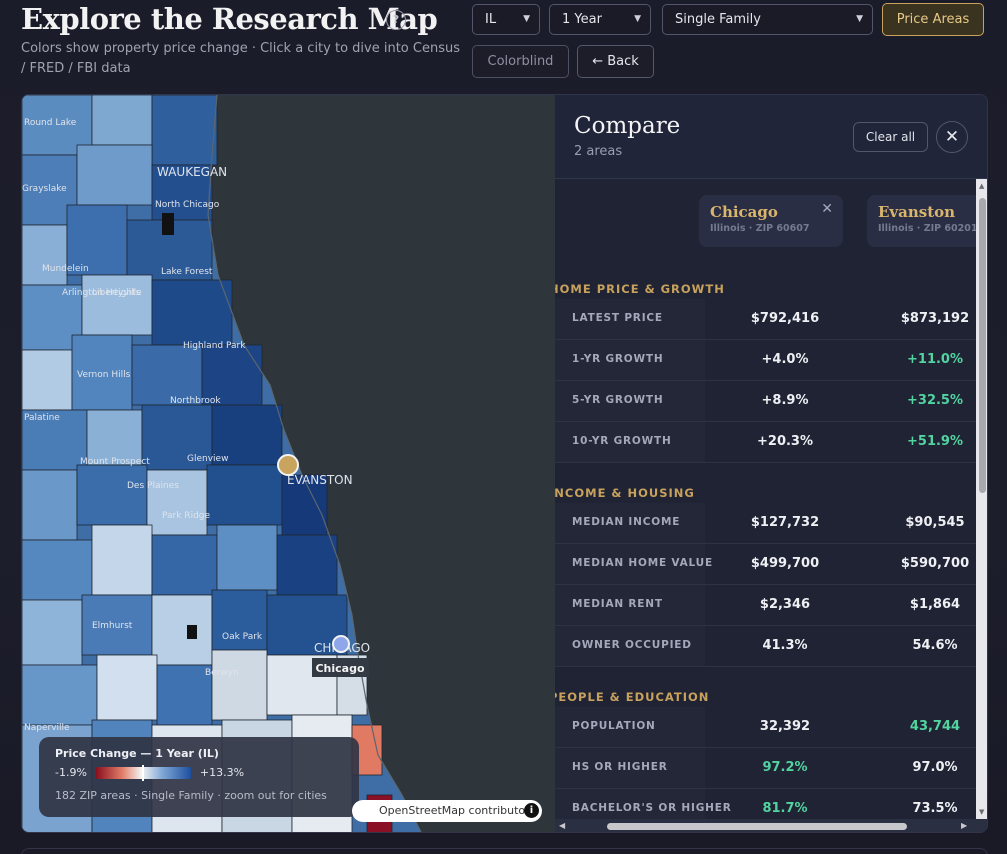 The width and height of the screenshot is (1007, 854). What do you see at coordinates (981, 499) in the screenshot?
I see `vertical-scrollbar: ▲ ▼` at bounding box center [981, 499].